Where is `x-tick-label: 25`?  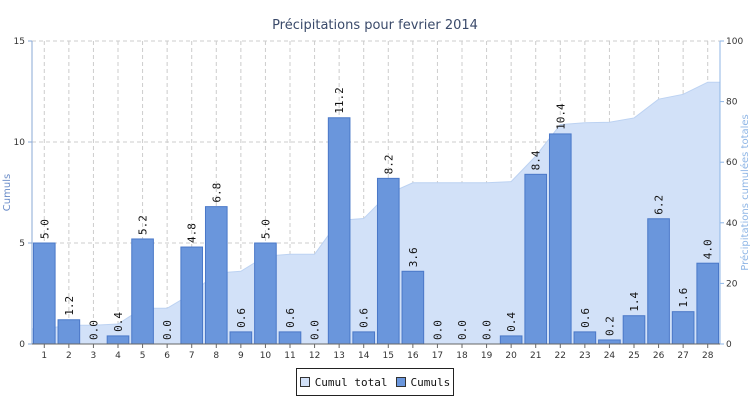
x-tick-label: 25 is located at coordinates (633, 356).